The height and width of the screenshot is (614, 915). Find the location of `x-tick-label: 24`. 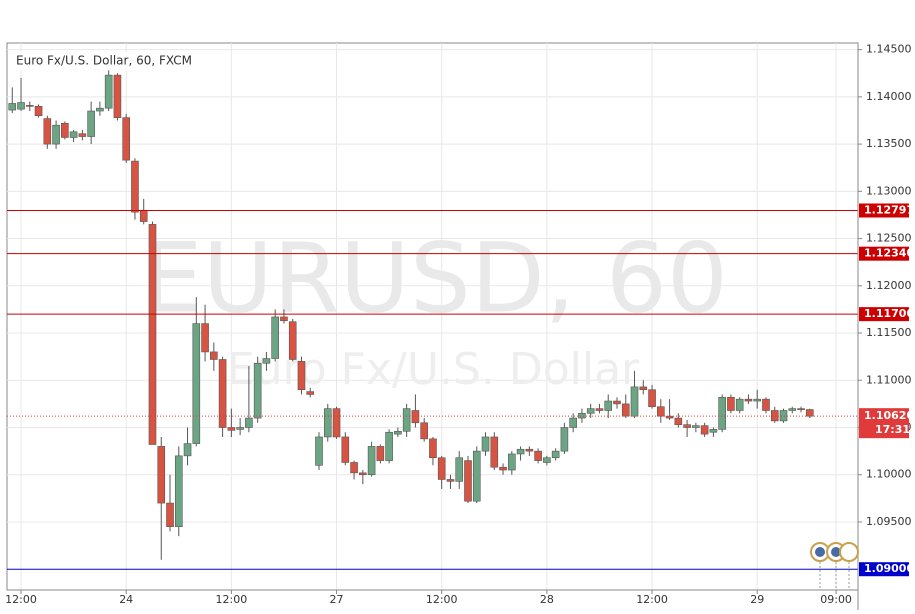

x-tick-label: 24 is located at coordinates (126, 599).